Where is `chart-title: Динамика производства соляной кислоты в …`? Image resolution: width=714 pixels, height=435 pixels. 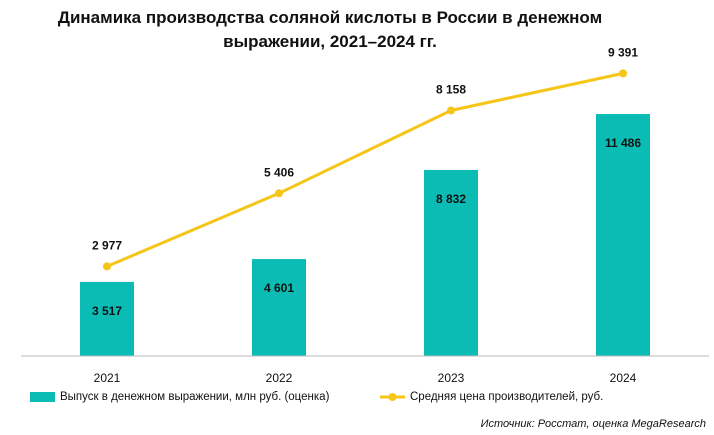
chart-title: Динамика производства соляной кислоты в … is located at coordinates (330, 29).